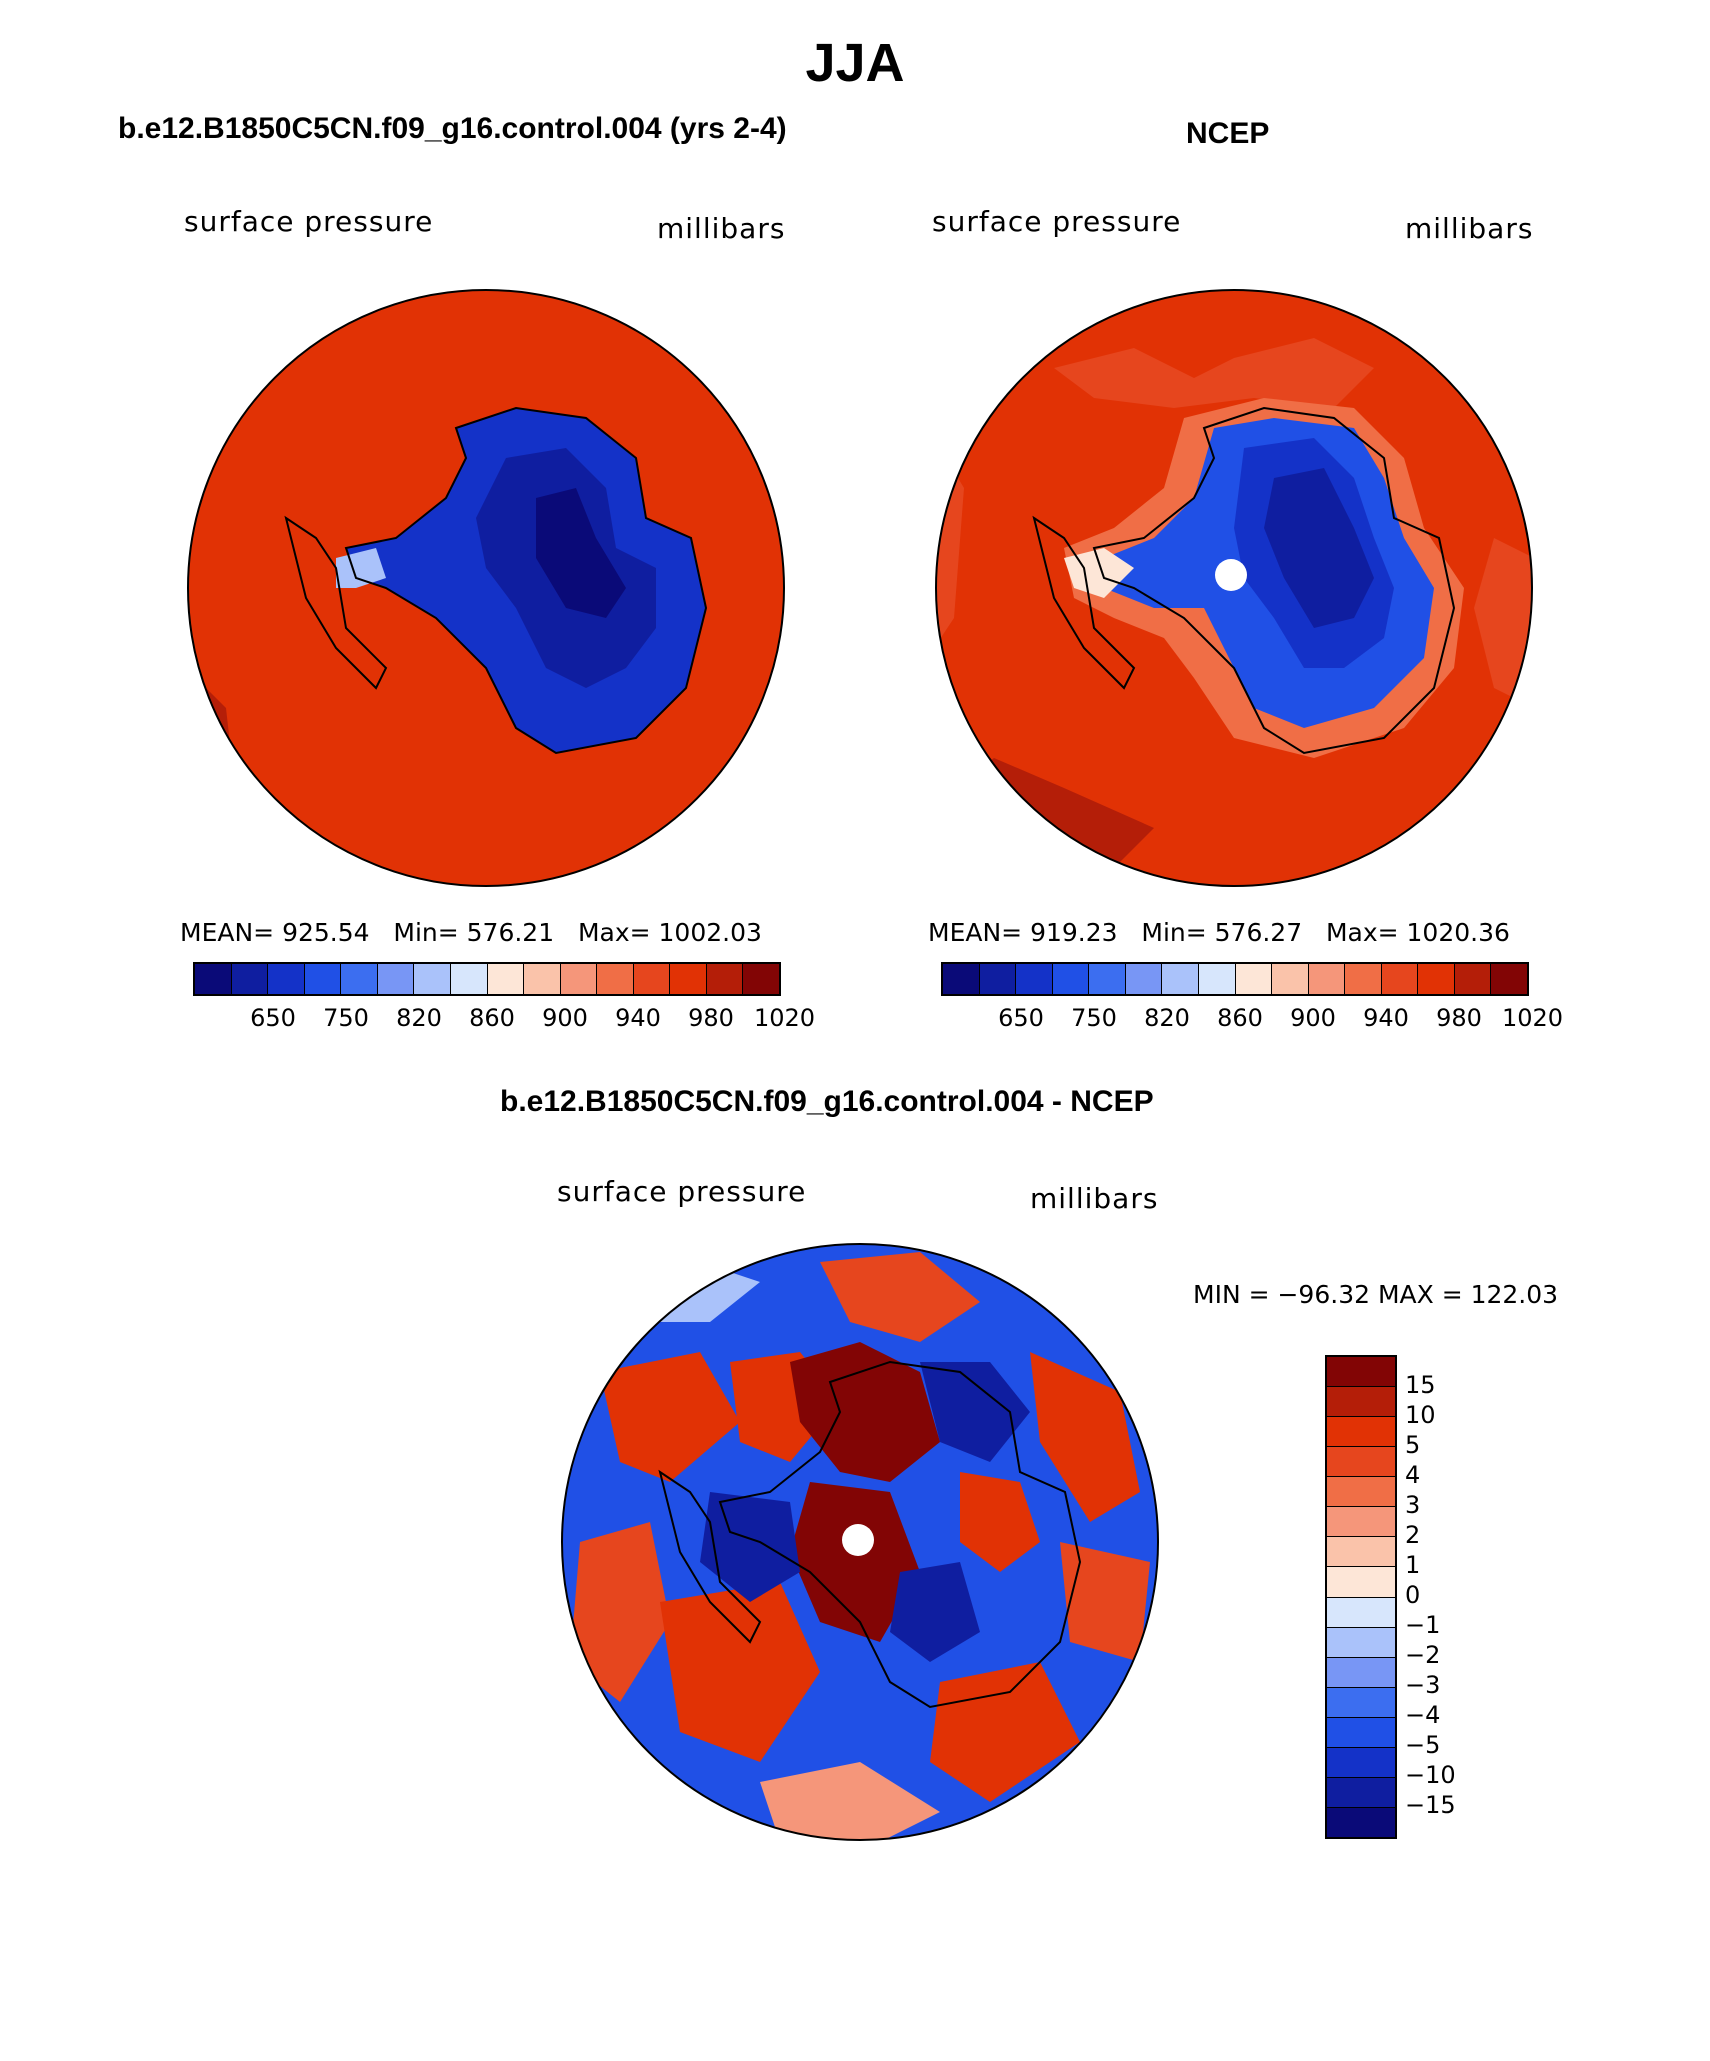 This screenshot has height=2061, width=1710. What do you see at coordinates (1413, 1445) in the screenshot?
I see `colorbar-tick-label: 5` at bounding box center [1413, 1445].